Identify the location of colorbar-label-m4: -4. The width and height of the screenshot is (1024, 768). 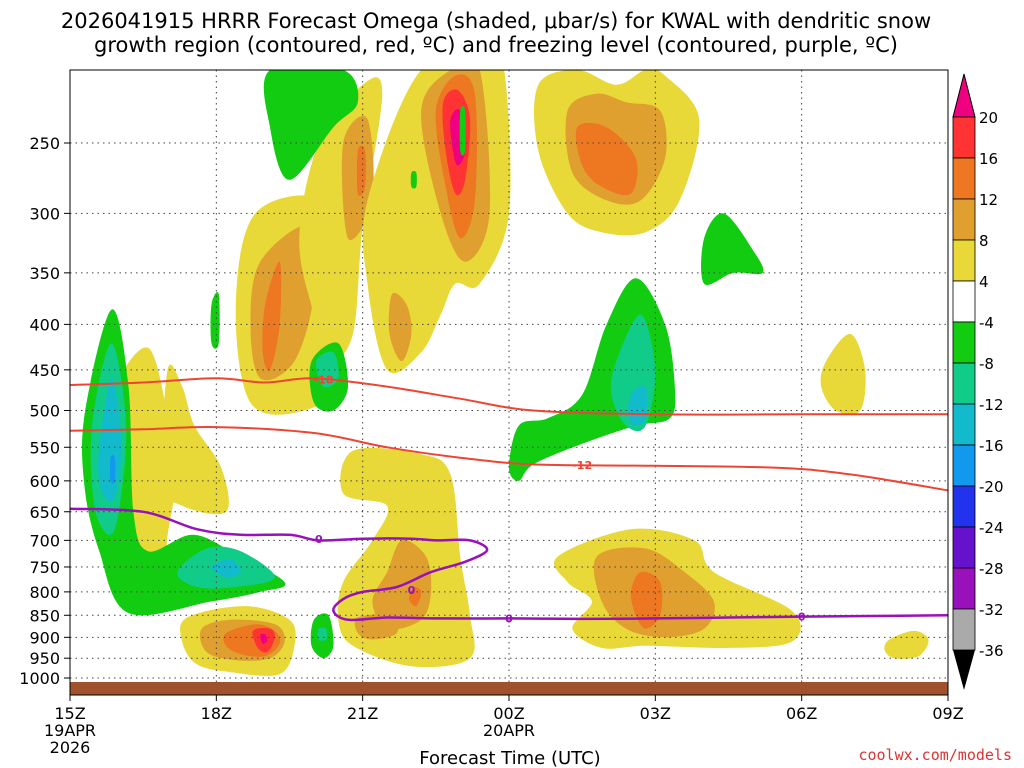
(986, 323).